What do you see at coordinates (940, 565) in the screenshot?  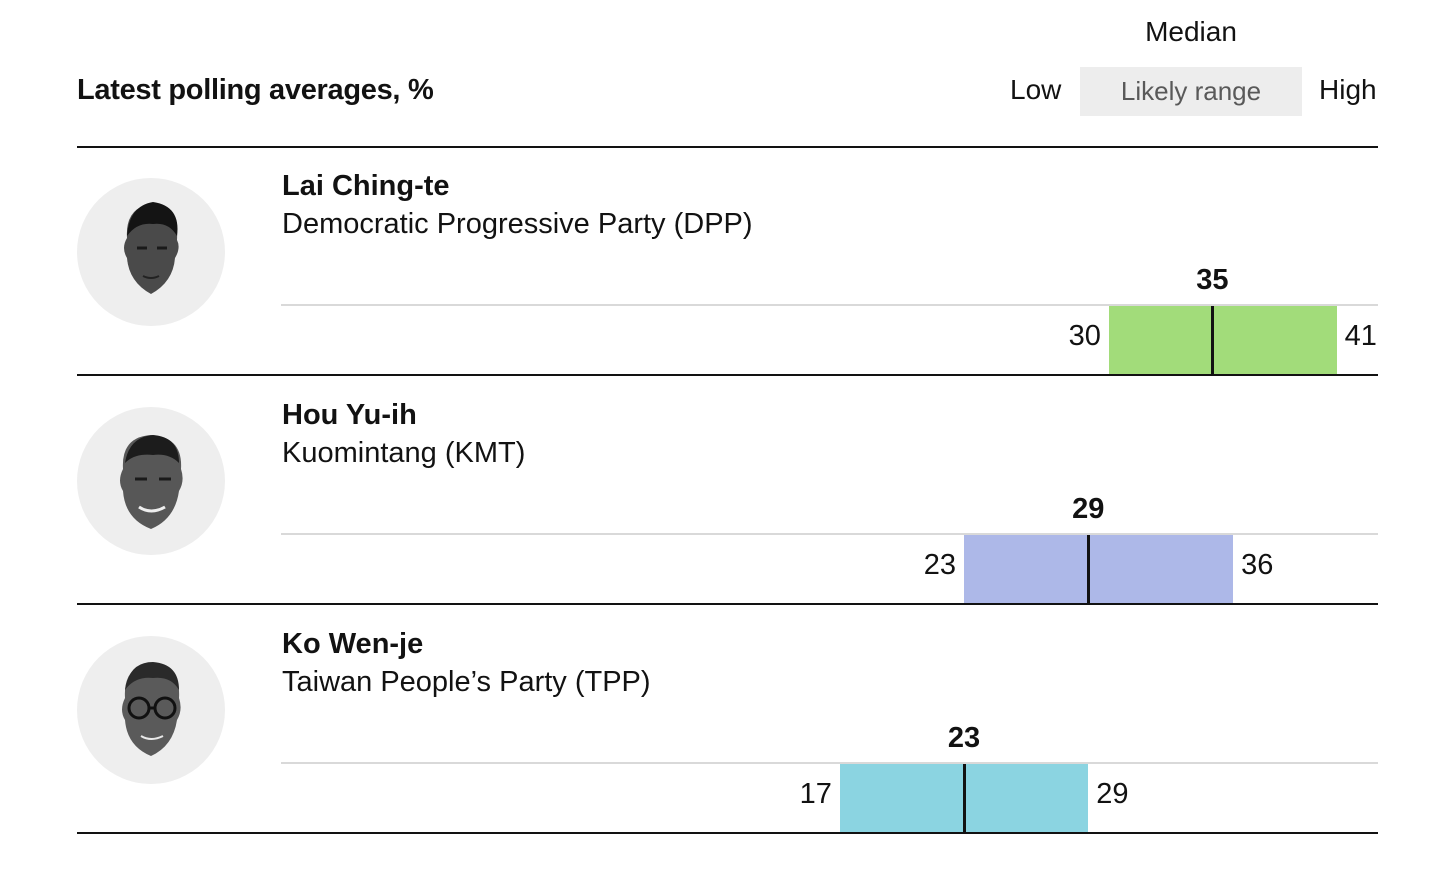 I see `low-value-label: 23` at bounding box center [940, 565].